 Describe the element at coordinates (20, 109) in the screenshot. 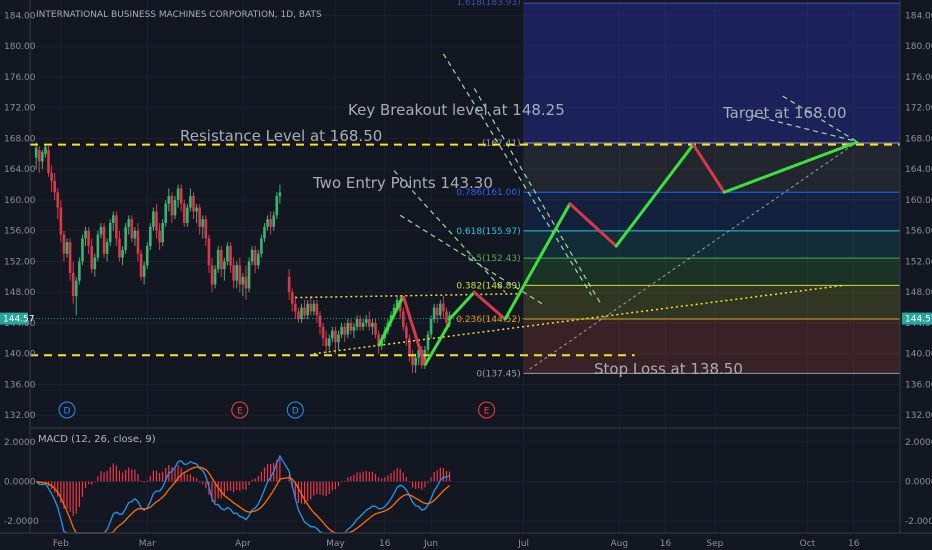

I see `price-tick-left: 172.00` at that location.